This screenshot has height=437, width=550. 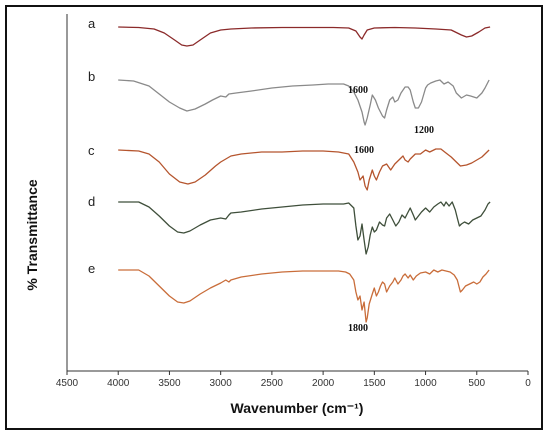 I want to click on spectrum-line-e, so click(x=304, y=296).